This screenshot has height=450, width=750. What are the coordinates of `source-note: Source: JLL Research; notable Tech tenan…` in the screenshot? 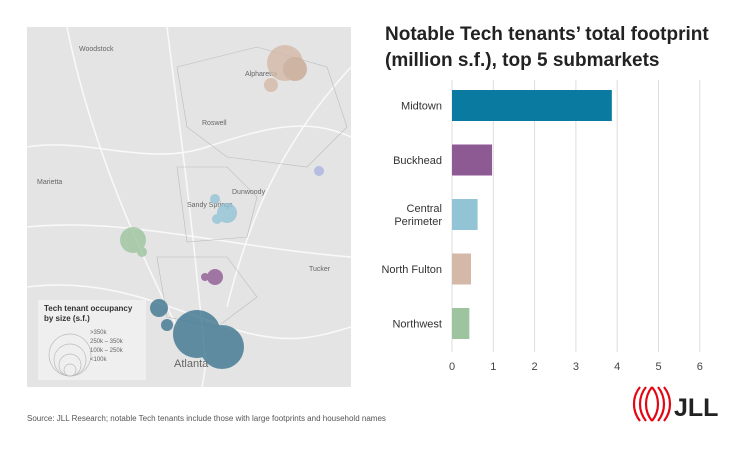 It's located at (206, 418).